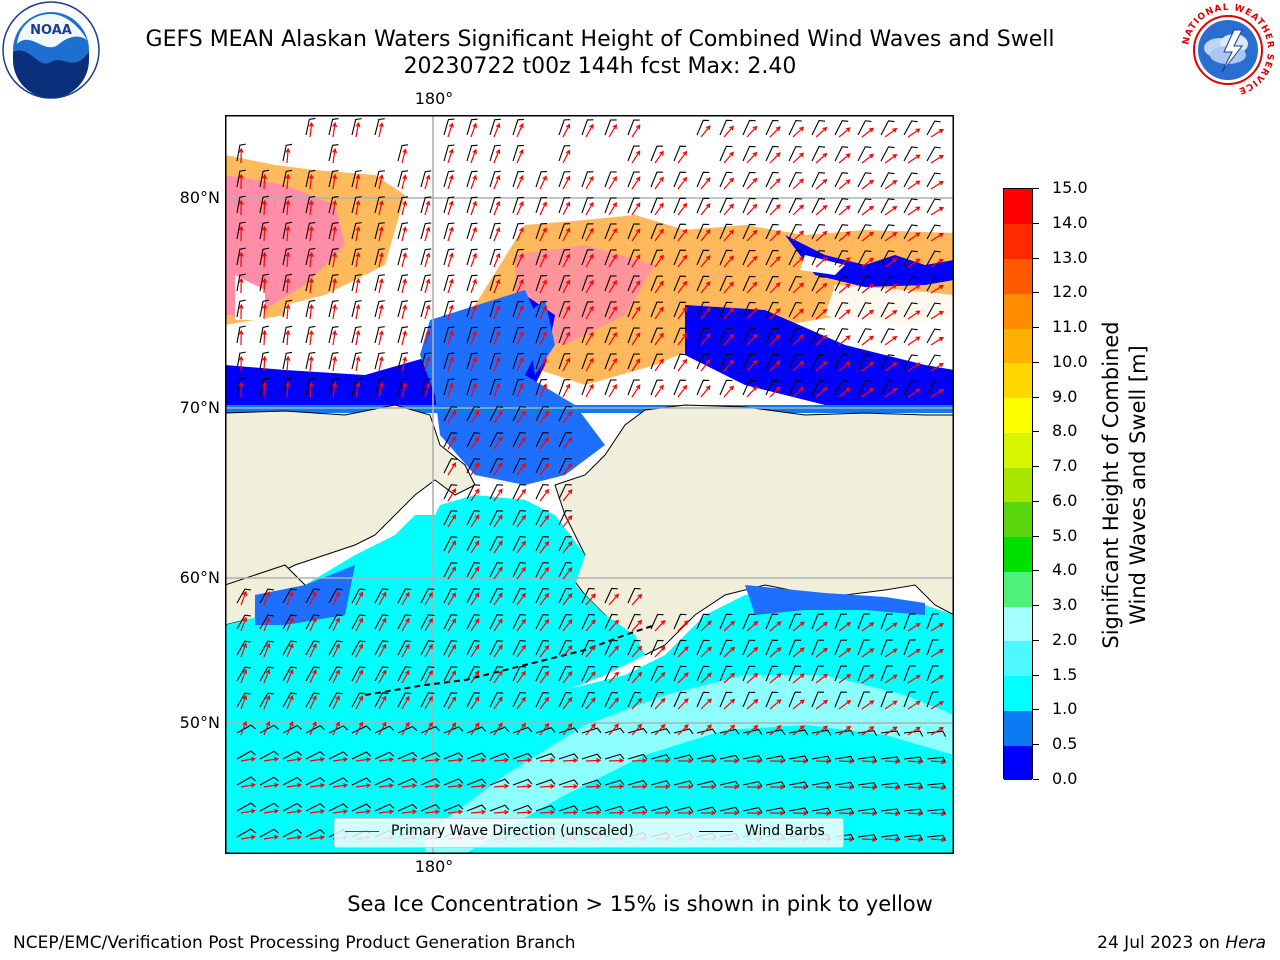  Describe the element at coordinates (1064, 501) in the screenshot. I see `colorbar-tick-label: 6.0` at that location.